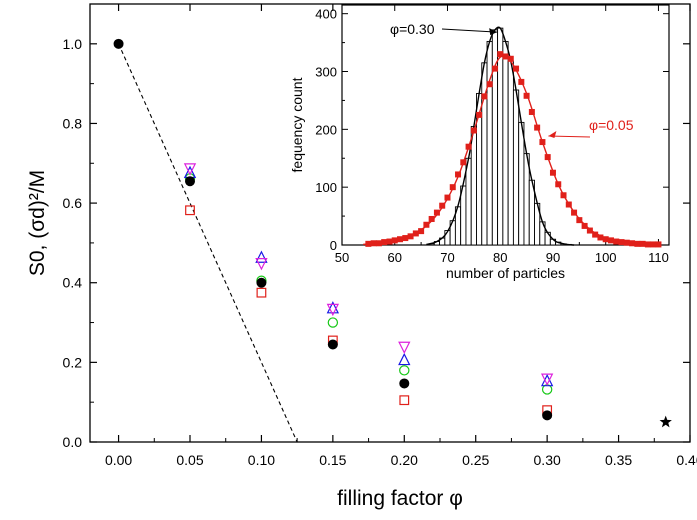 This screenshot has height=520, width=697. Describe the element at coordinates (658, 257) in the screenshot. I see `inset-x-tick-label: 110` at that location.